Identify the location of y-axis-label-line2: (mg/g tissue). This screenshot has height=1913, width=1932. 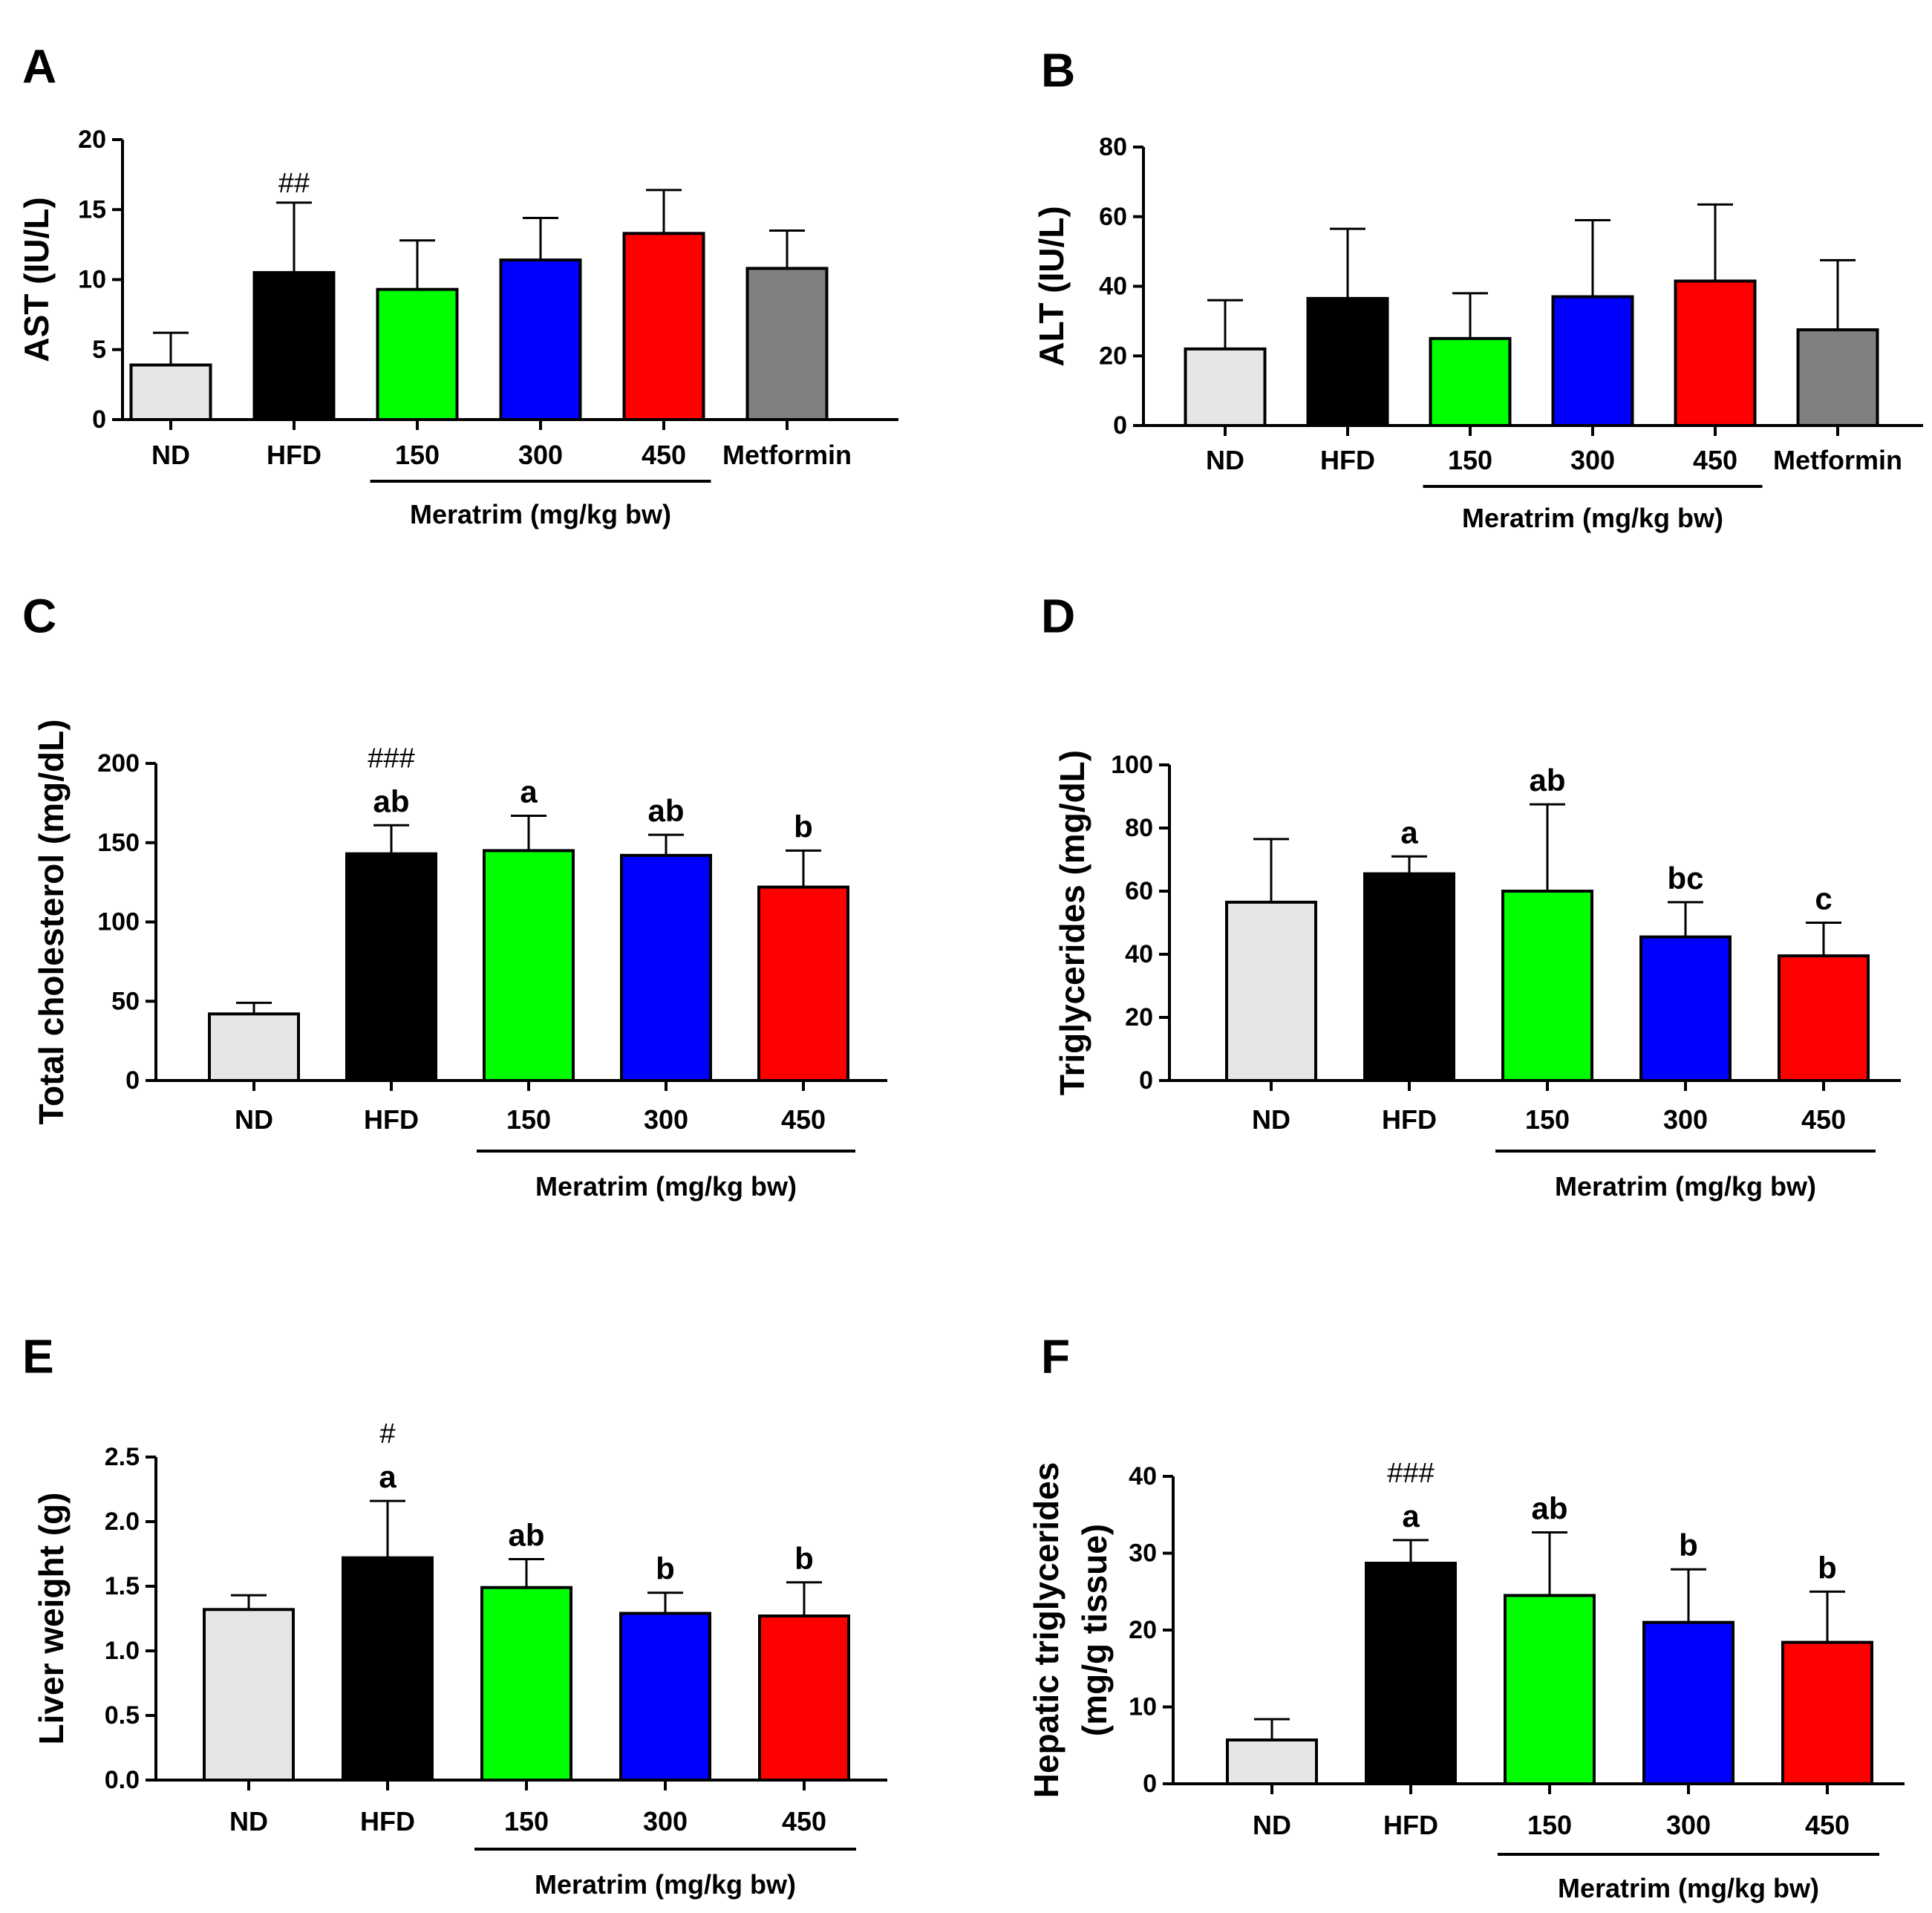
(1095, 1630).